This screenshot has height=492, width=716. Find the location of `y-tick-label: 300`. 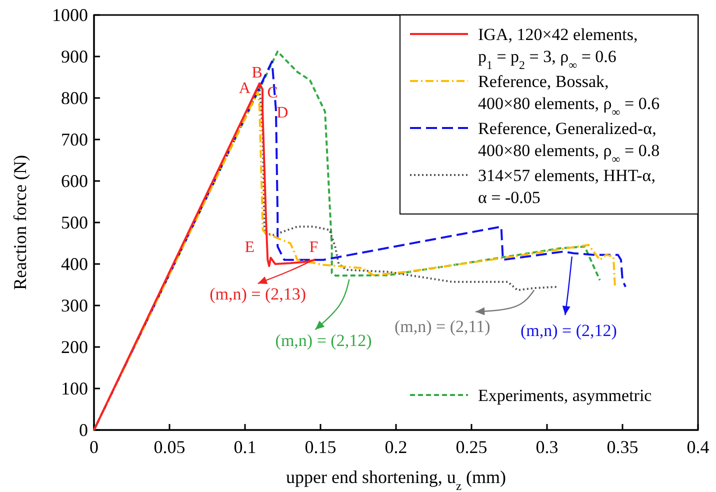

y-tick-label: 300 is located at coordinates (74, 305).